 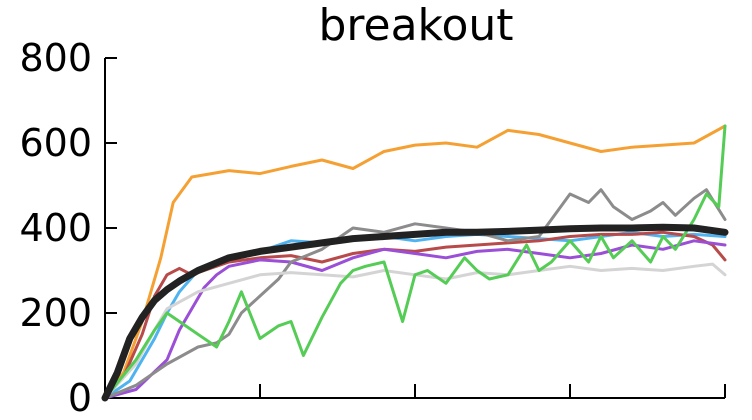 What do you see at coordinates (55, 143) in the screenshot?
I see `y-tick-label: 600` at bounding box center [55, 143].